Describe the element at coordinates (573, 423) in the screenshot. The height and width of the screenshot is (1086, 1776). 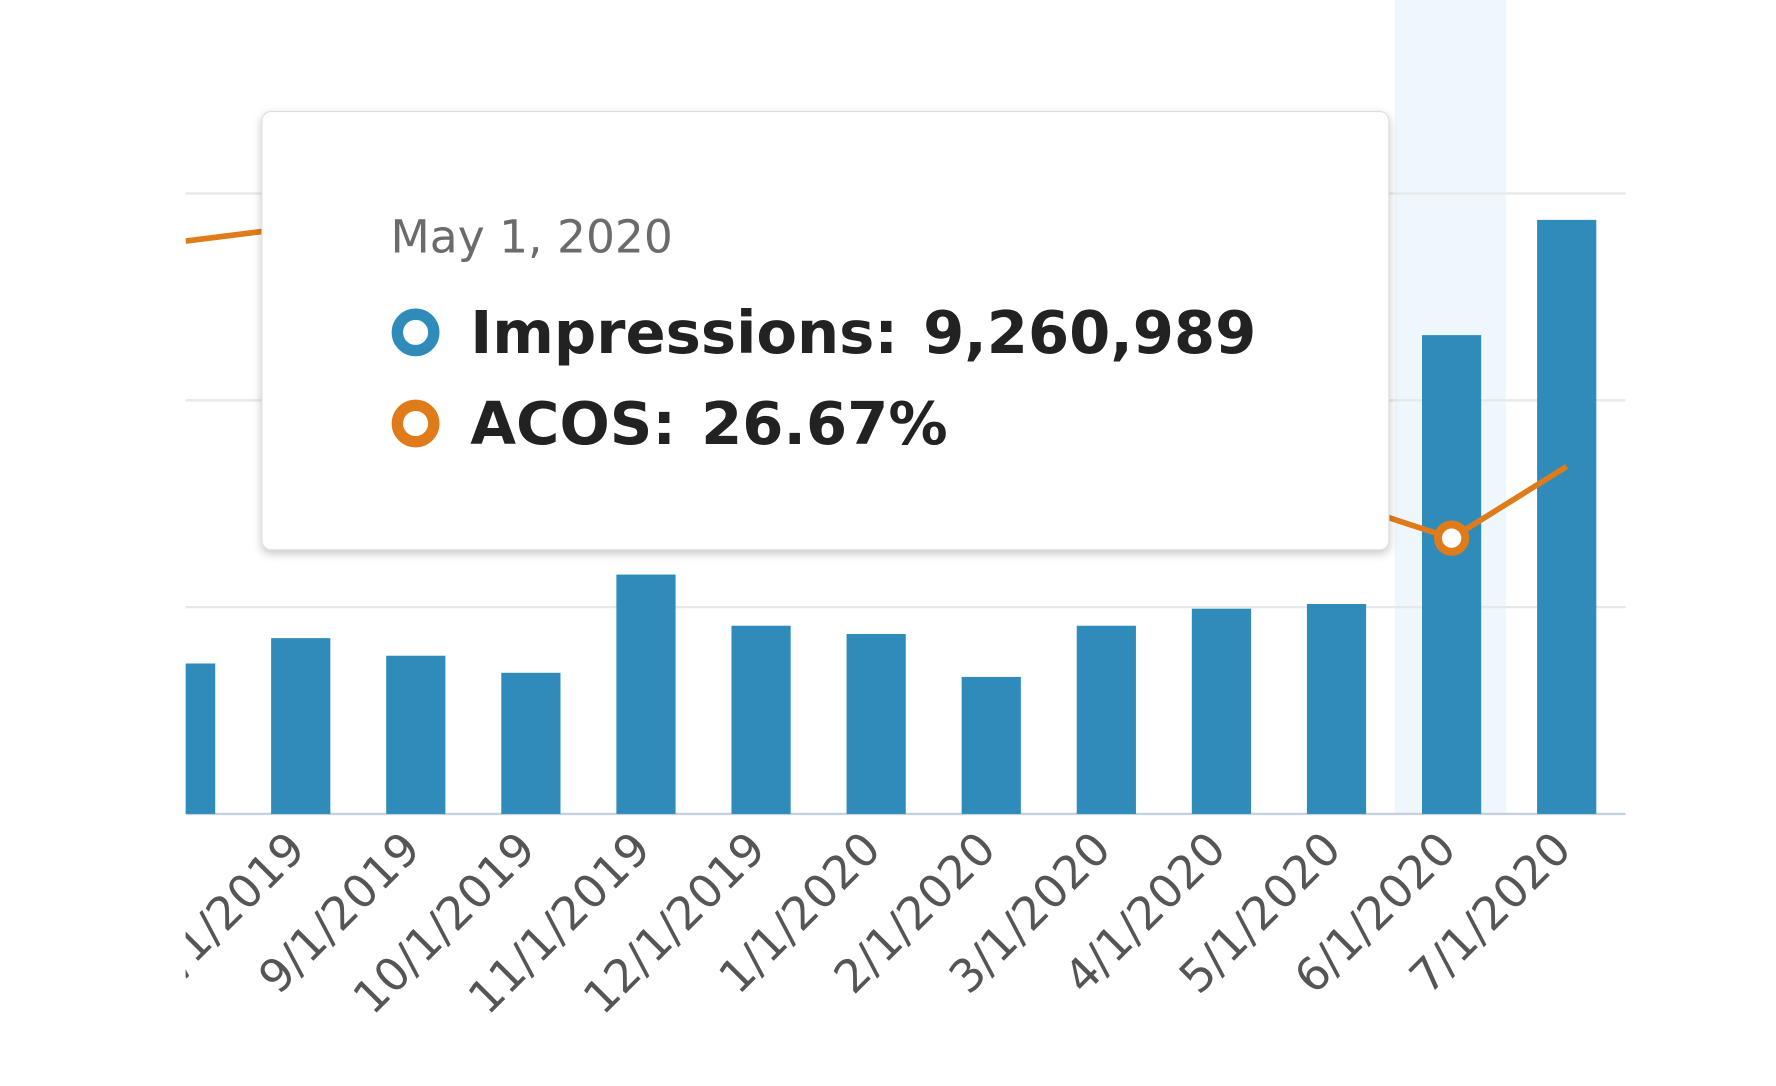
I see `tooltip-label: ACOS:` at that location.